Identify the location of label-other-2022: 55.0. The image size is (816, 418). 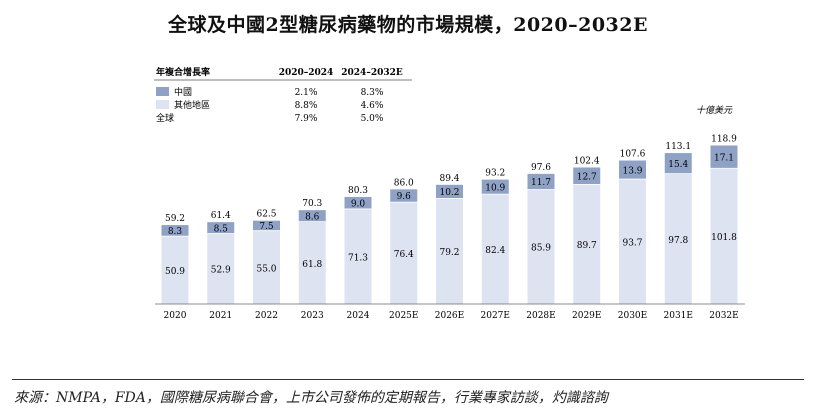
(266, 269).